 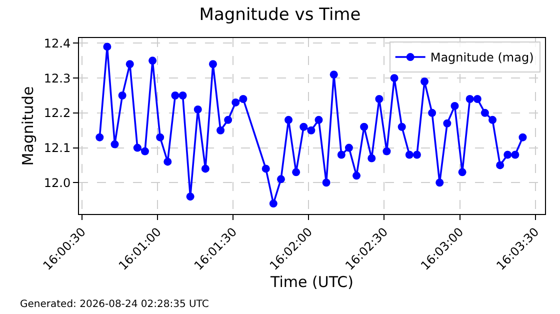 What do you see at coordinates (280, 14) in the screenshot?
I see `chart-title: Magnitude vs Time` at bounding box center [280, 14].